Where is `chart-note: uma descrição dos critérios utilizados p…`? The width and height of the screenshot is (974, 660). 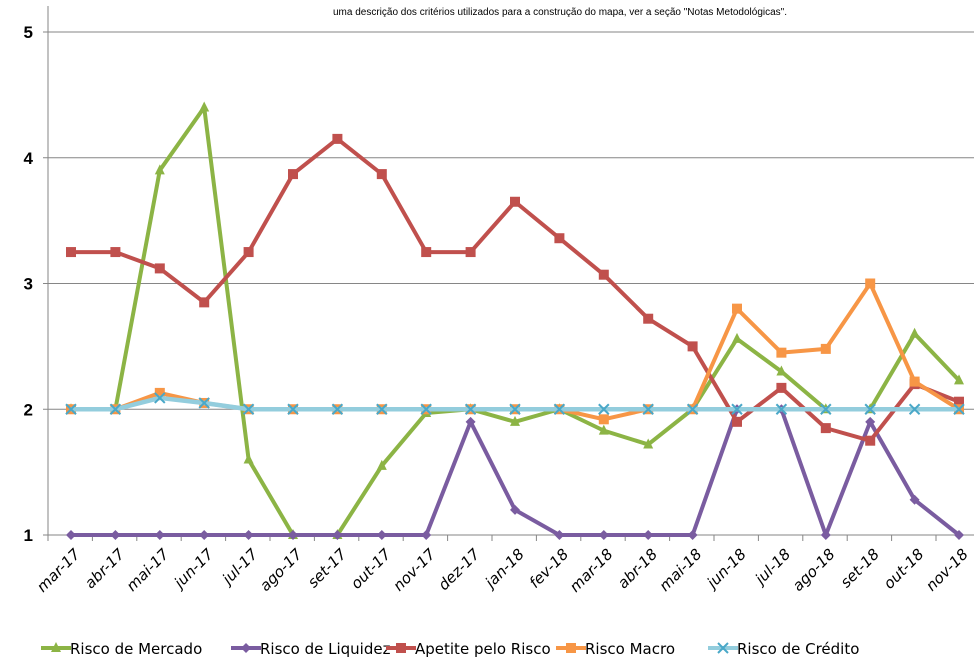 chart-note: uma descrição dos critérios utilizados p… is located at coordinates (560, 12).